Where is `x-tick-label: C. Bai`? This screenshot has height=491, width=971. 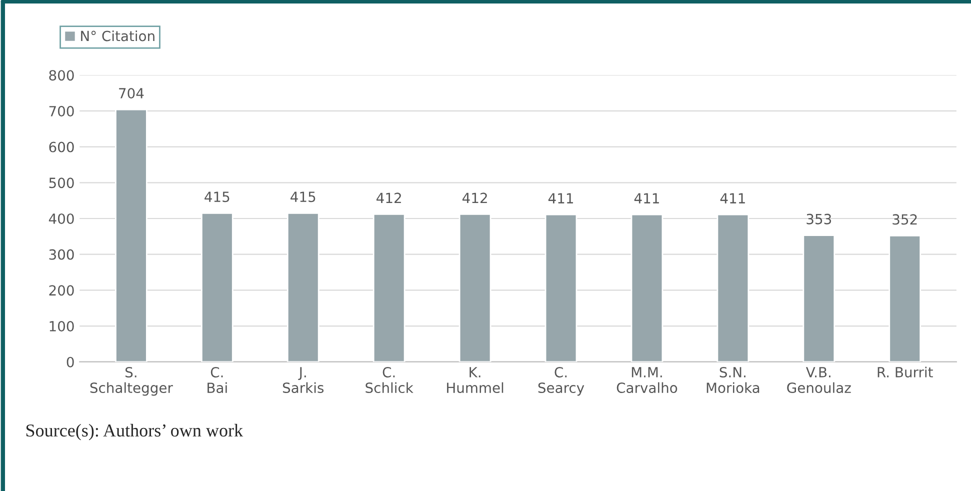
x-tick-label: C. Bai is located at coordinates (217, 380).